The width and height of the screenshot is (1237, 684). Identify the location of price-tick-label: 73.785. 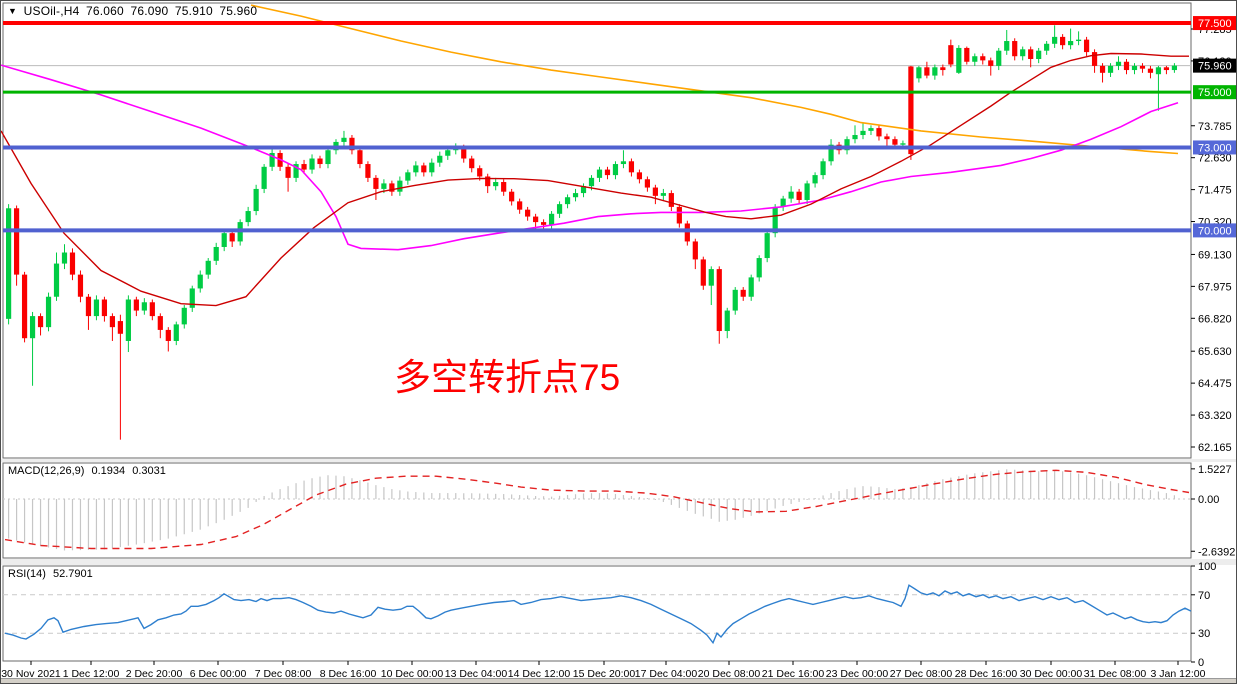
(1215, 127).